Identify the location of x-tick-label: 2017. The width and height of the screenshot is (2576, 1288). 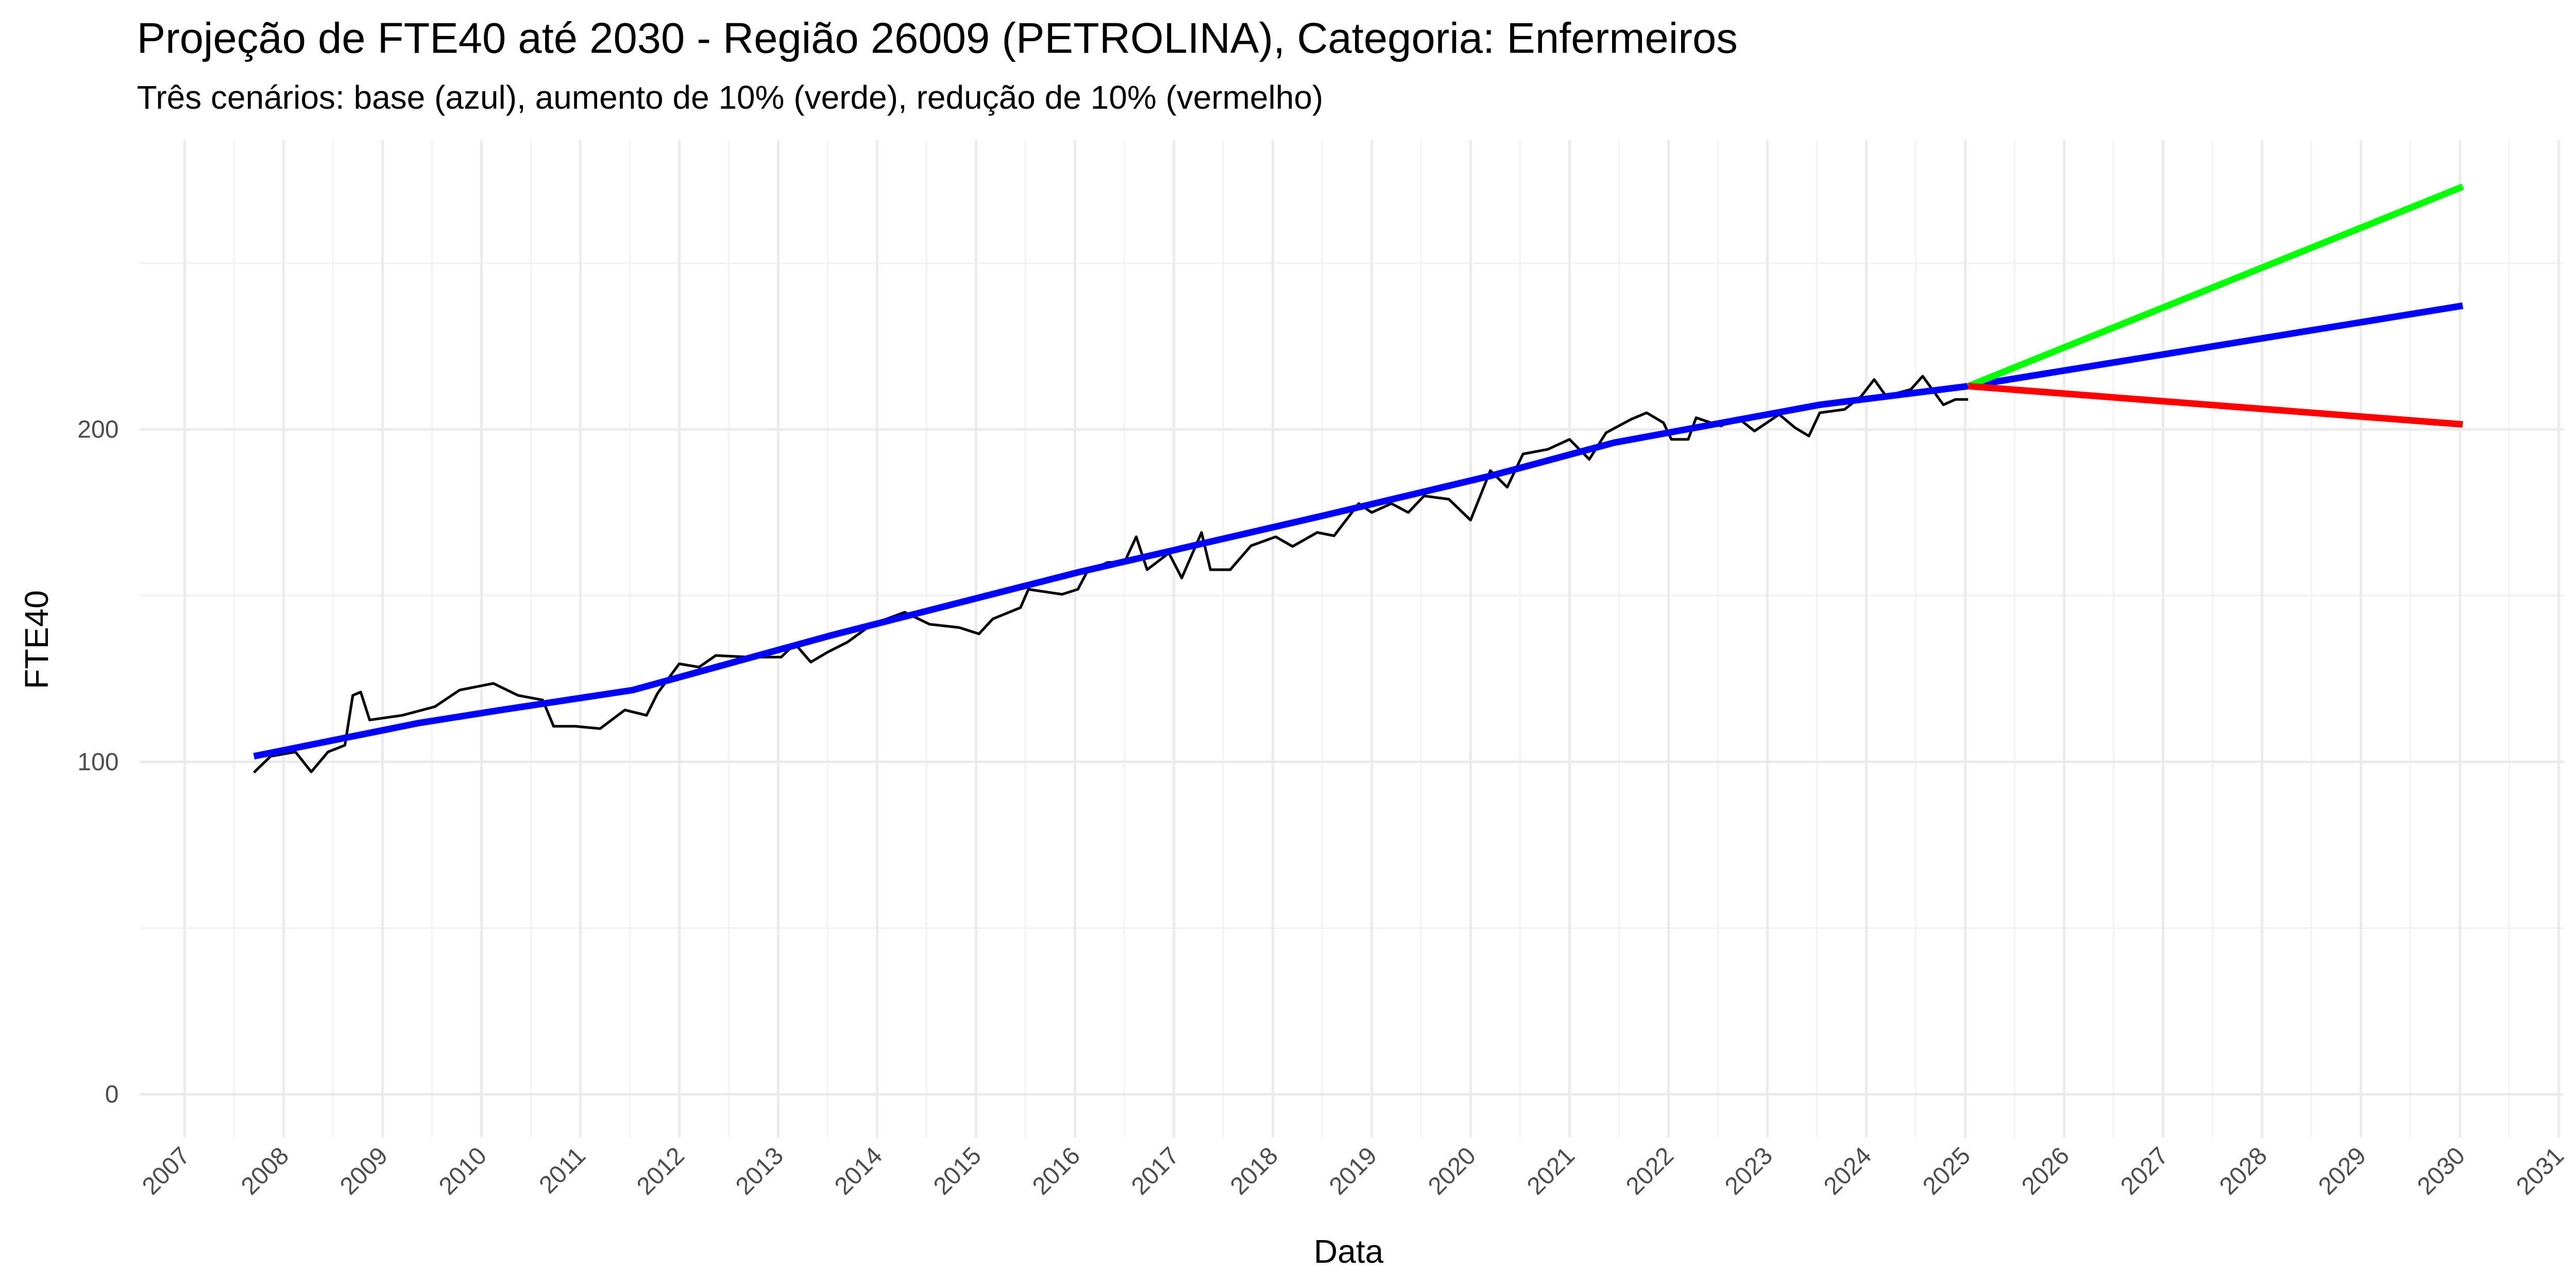
(1155, 1171).